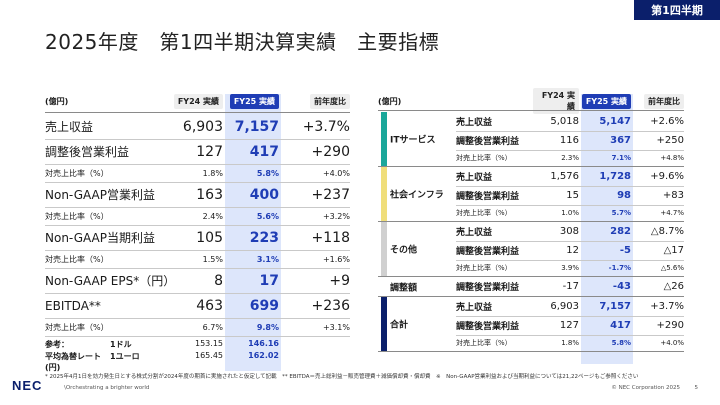  Describe the element at coordinates (620, 231) in the screenshot. I see `fy25-value: 282` at that location.